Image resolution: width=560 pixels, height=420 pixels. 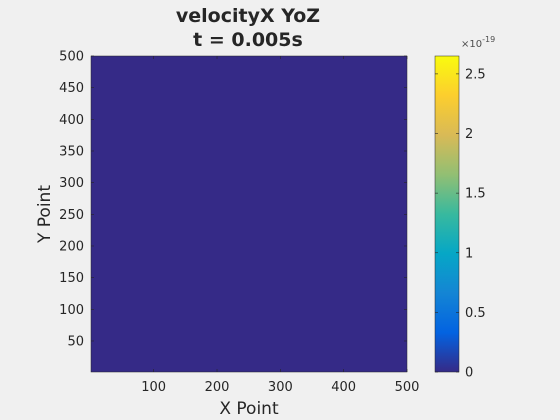 I want to click on x-tick-label: 100, so click(x=153, y=387).